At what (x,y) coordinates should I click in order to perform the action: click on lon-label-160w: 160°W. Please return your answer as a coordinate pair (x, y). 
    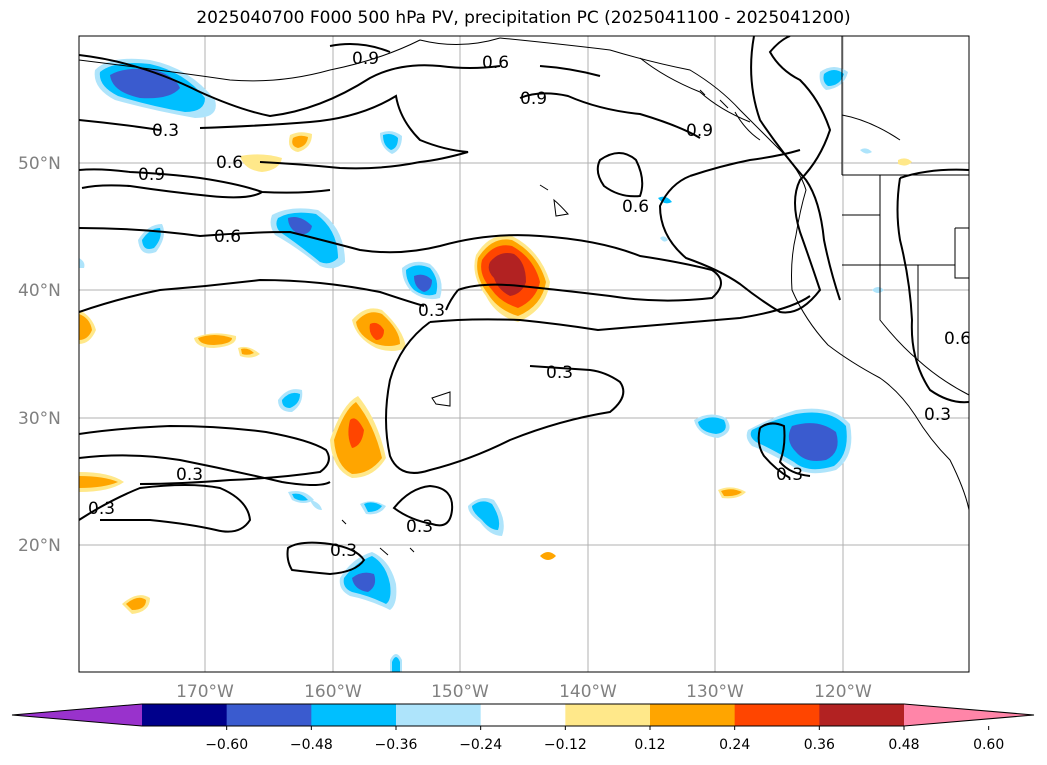
    Looking at the image, I should click on (333, 692).